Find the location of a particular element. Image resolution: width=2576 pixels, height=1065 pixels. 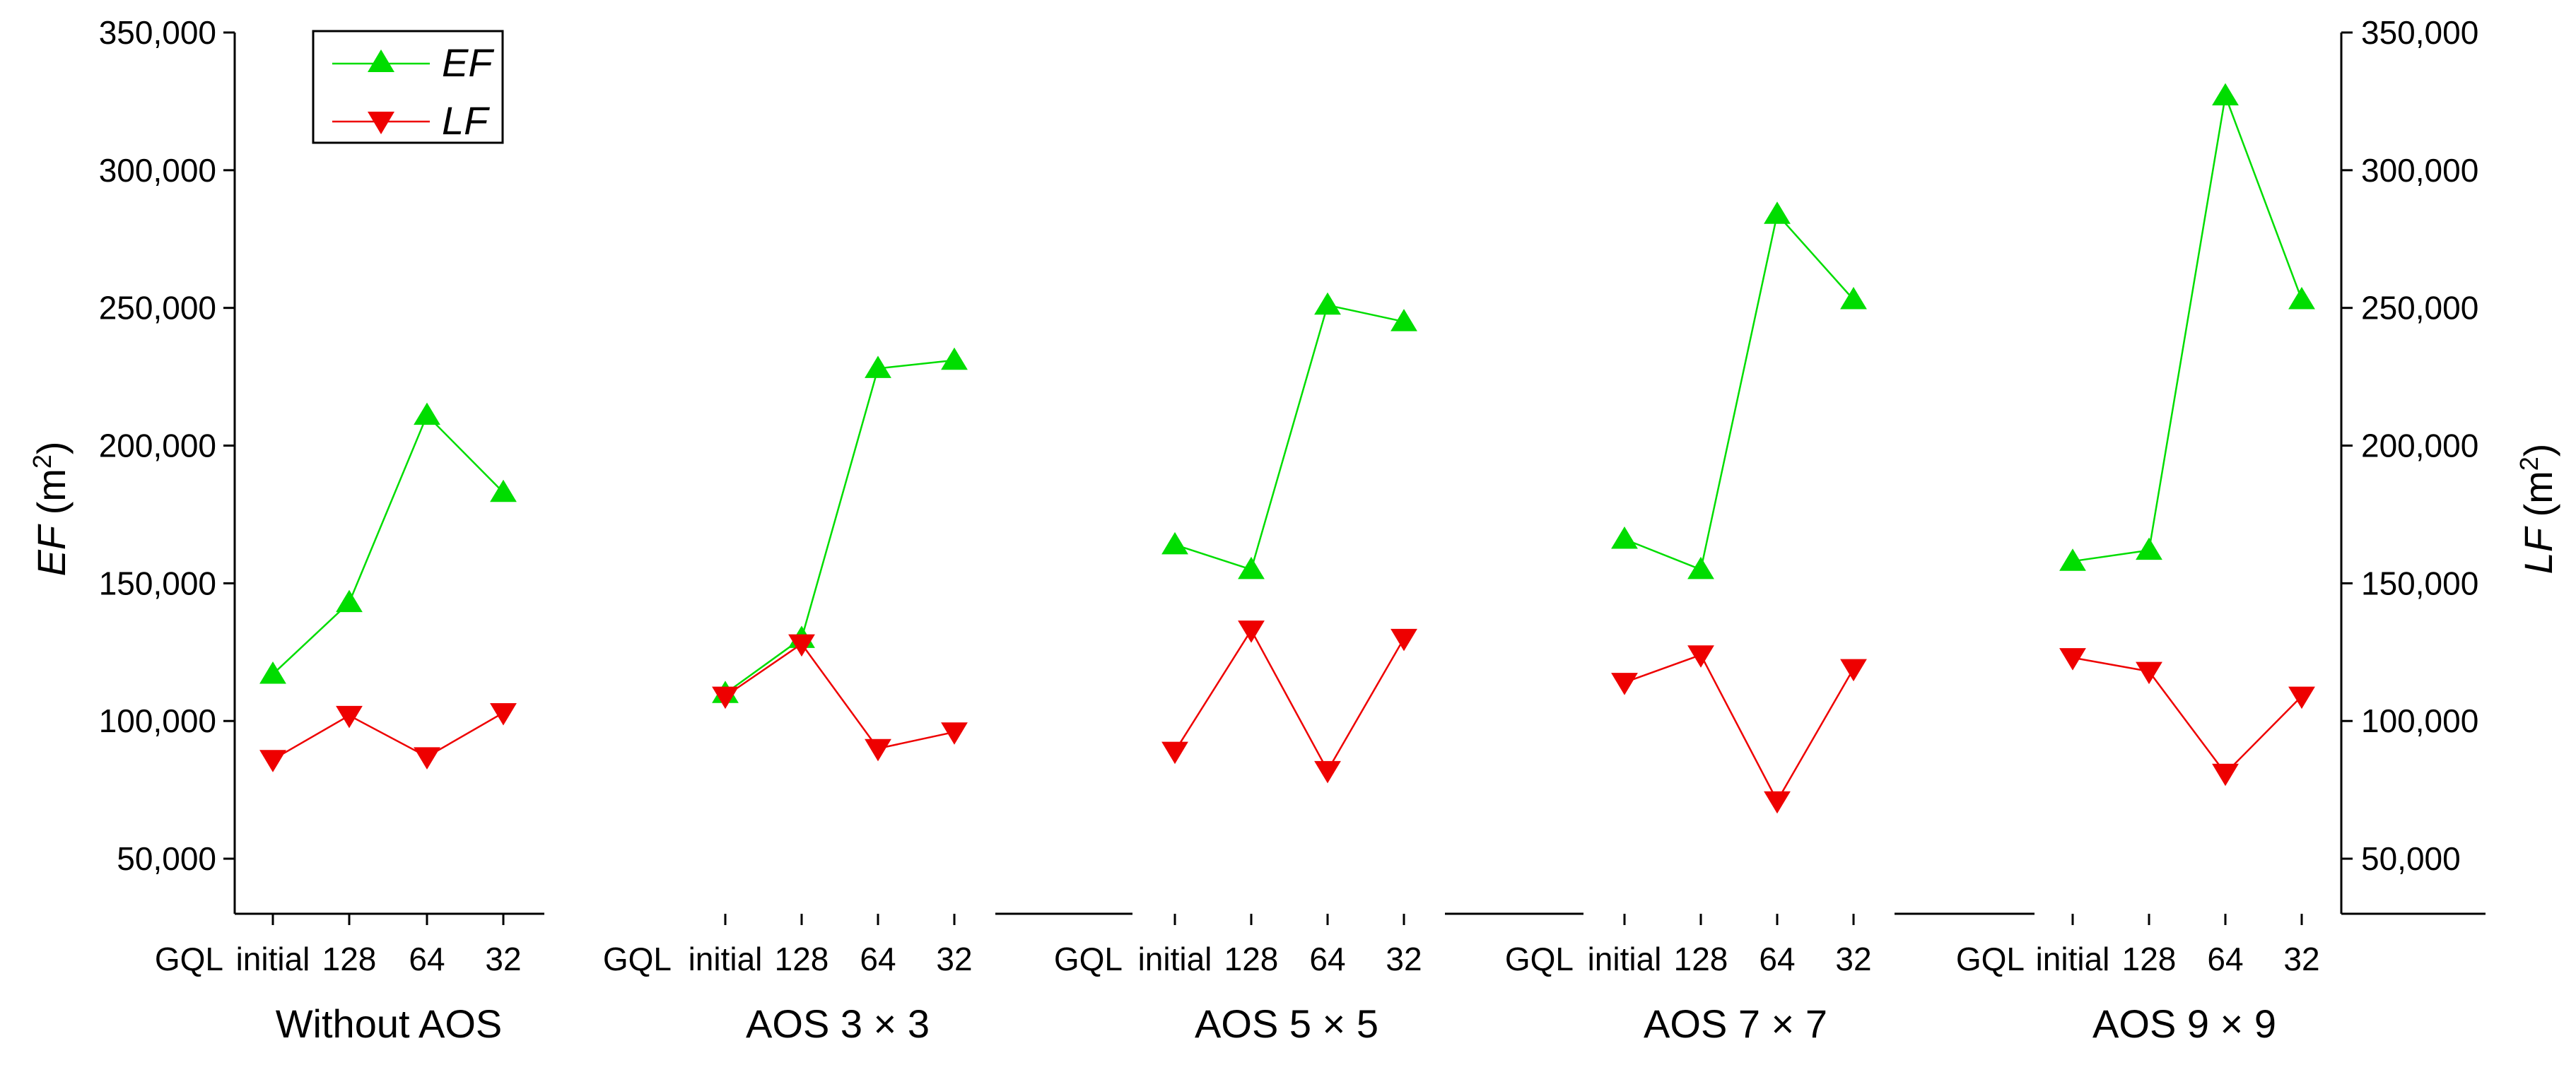

y-axis-right-var: LF is located at coordinates (2538, 550).